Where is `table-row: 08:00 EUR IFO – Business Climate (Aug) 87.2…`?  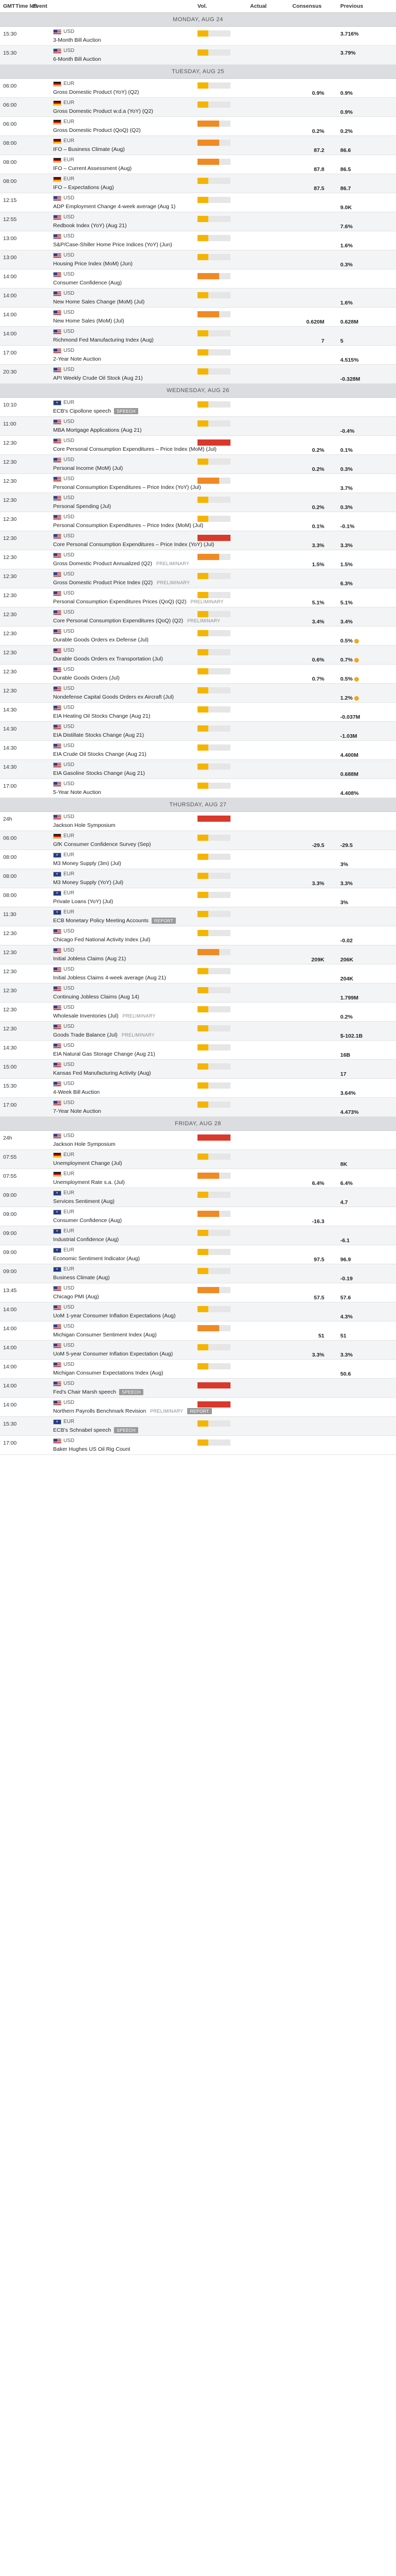
table-row: 08:00 EUR IFO – Business Climate (Aug) 87.2… is located at coordinates (198, 145).